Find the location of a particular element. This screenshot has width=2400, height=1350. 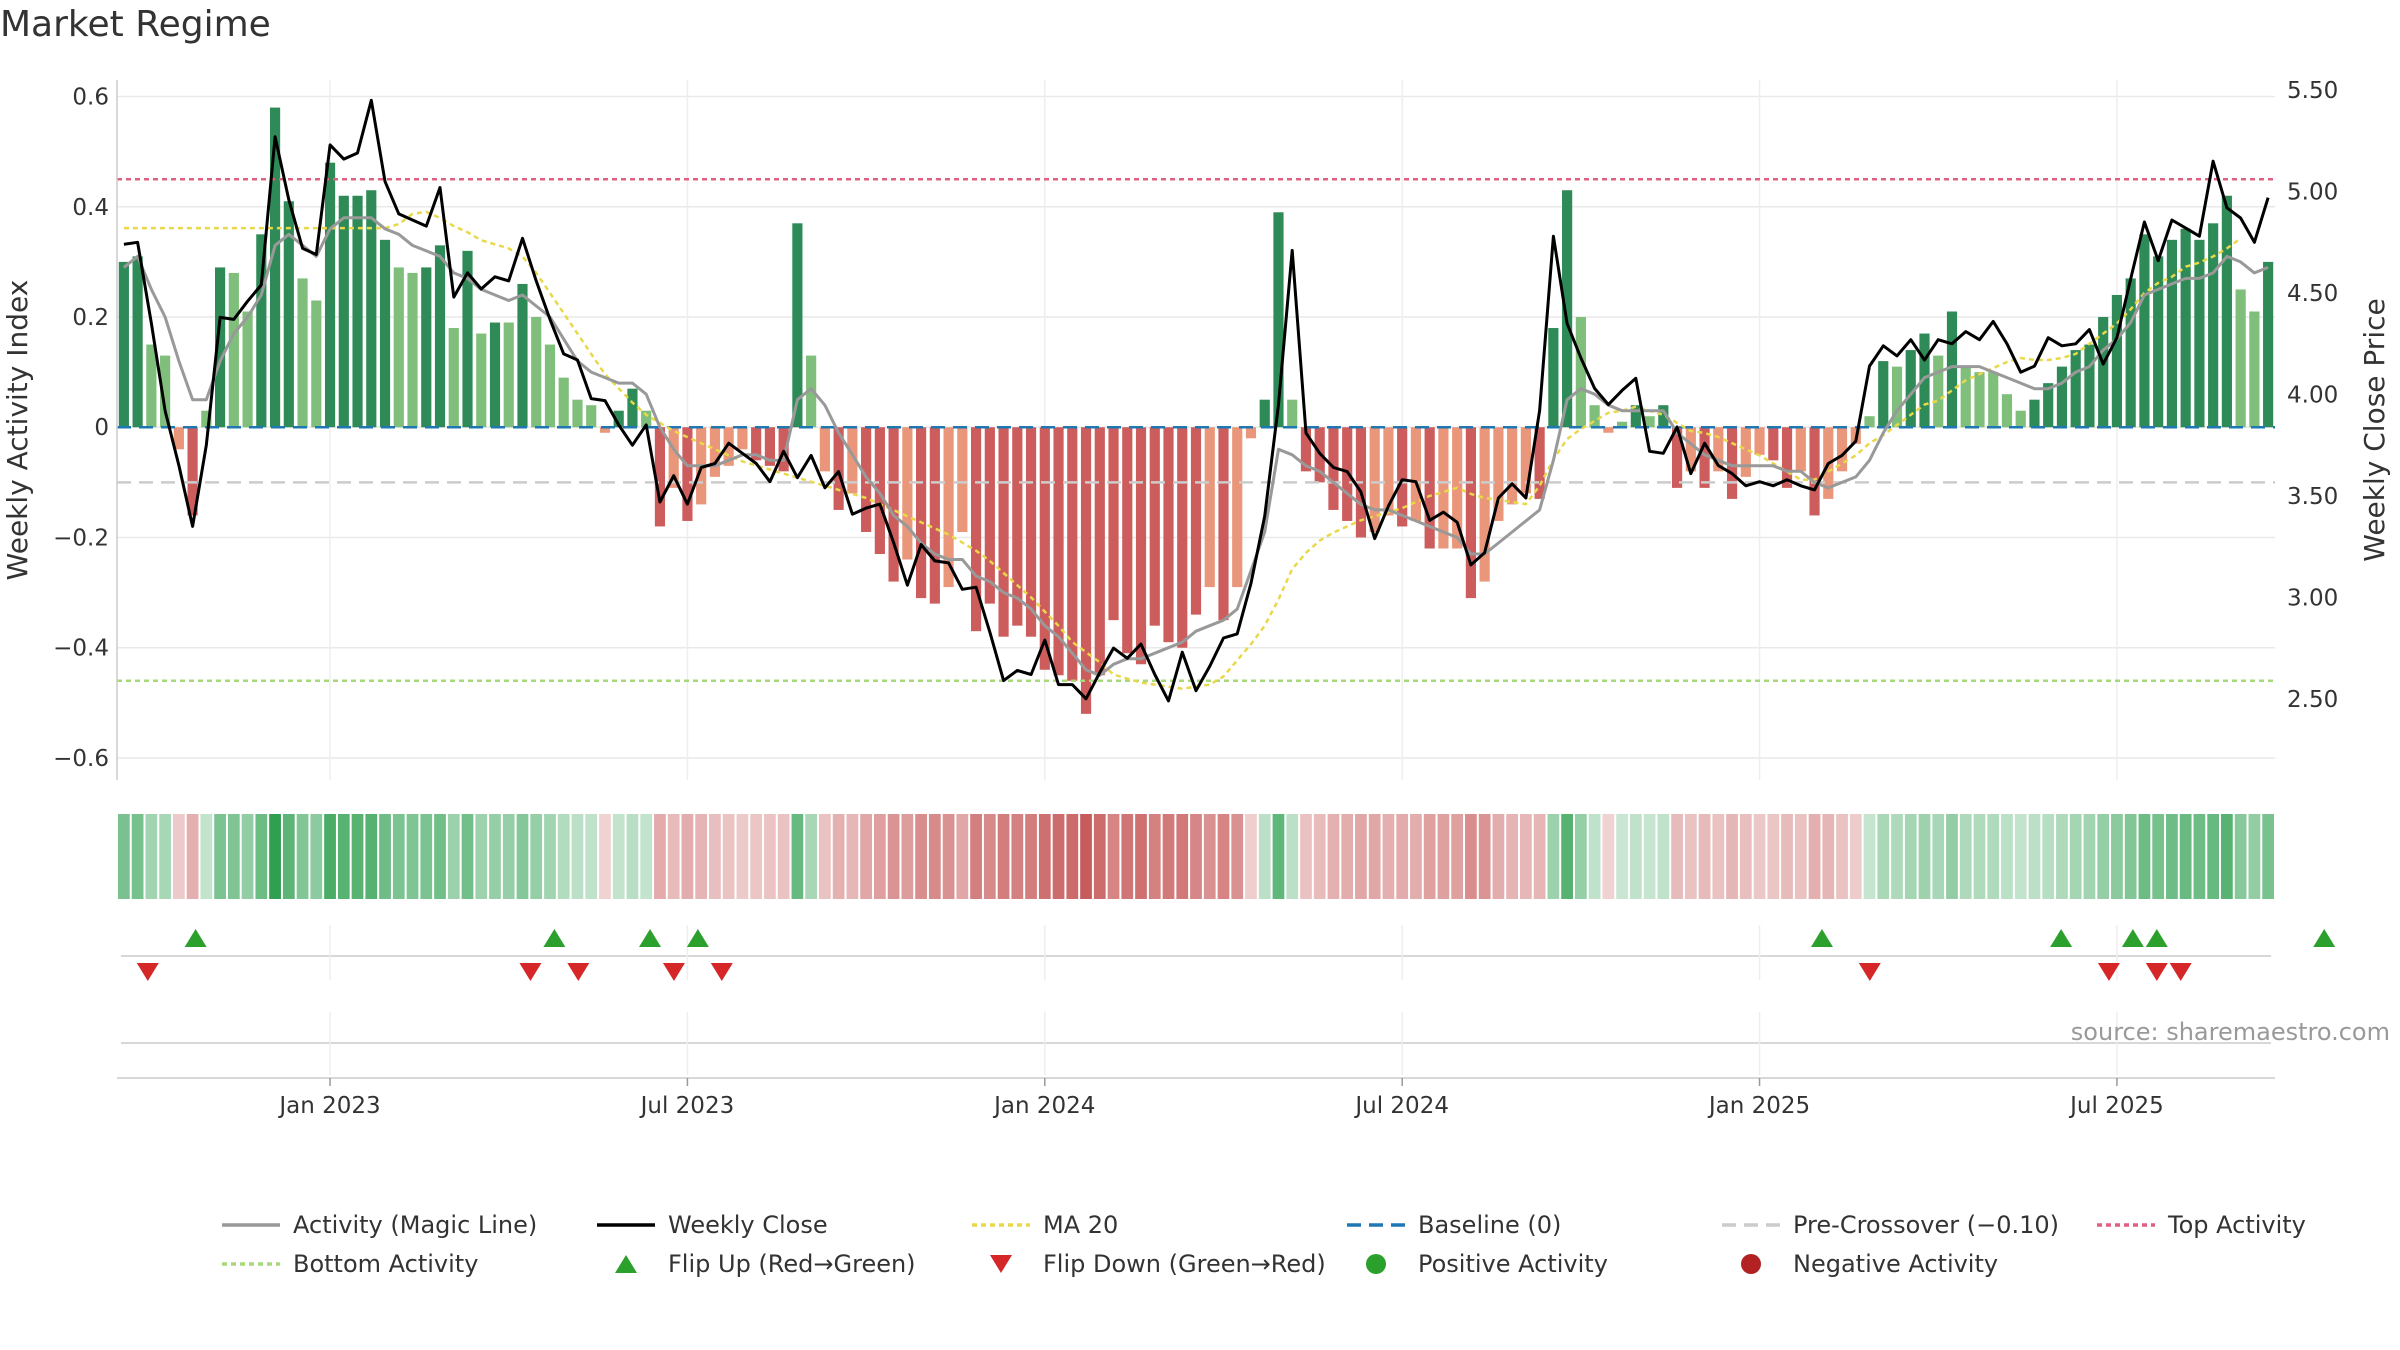

legend-label: Positive Activity is located at coordinates (1513, 1264).